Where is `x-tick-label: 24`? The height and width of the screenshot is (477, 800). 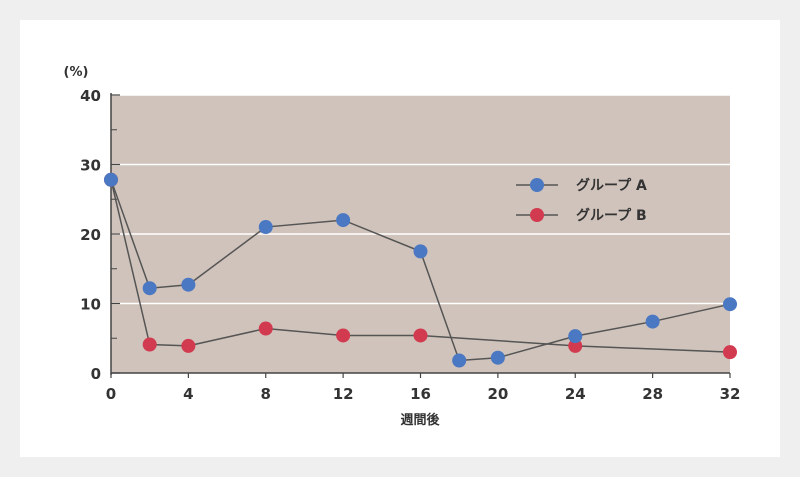 x-tick-label: 24 is located at coordinates (575, 394).